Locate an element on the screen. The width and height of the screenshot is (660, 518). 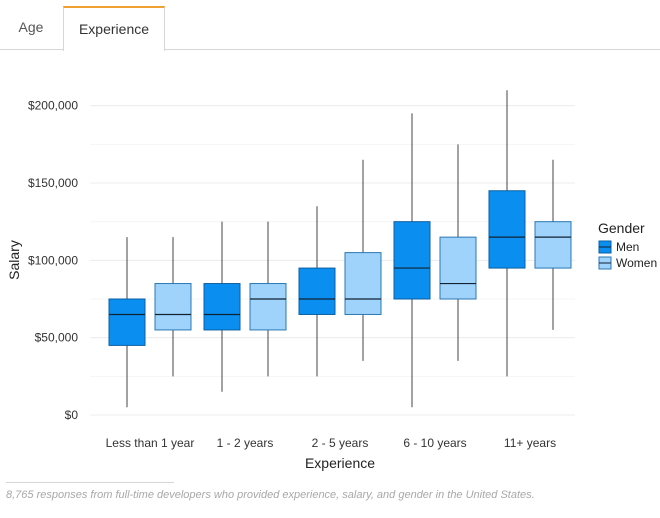
tab-age: Age is located at coordinates (31, 27).